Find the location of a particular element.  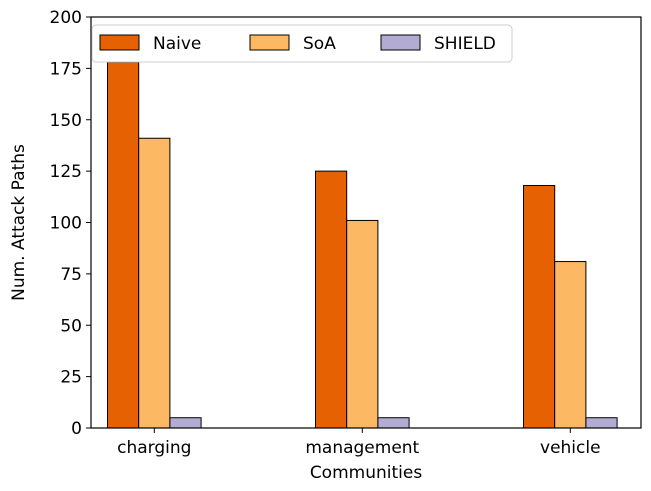

bar-soa-vehicle is located at coordinates (570, 345).